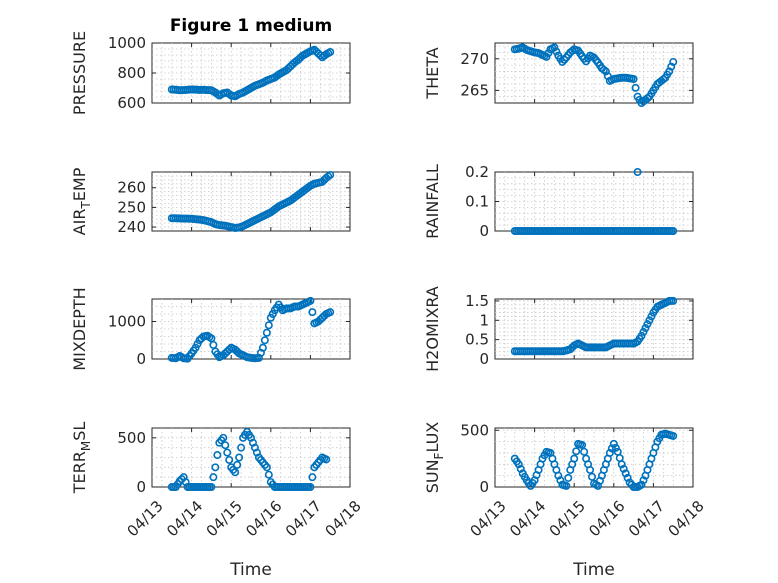 This screenshot has width=778, height=583. I want to click on y-axis-label-mixdepth: MIXDEPTH, so click(79, 328).